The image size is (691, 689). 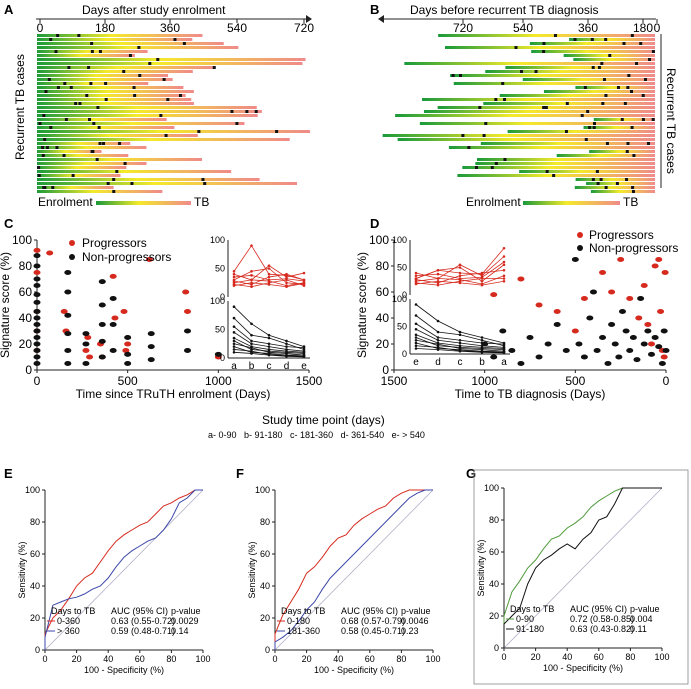 What do you see at coordinates (580, 235) in the screenshot?
I see `panel-d-legend-progressor-marker` at bounding box center [580, 235].